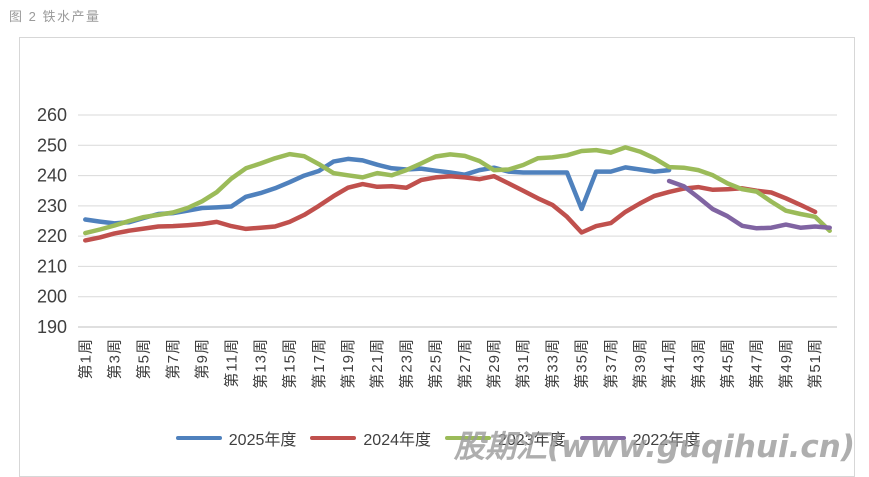 This screenshot has height=477, width=869. Describe the element at coordinates (532, 440) in the screenshot. I see `legend-label-2023: 2023年度` at that location.